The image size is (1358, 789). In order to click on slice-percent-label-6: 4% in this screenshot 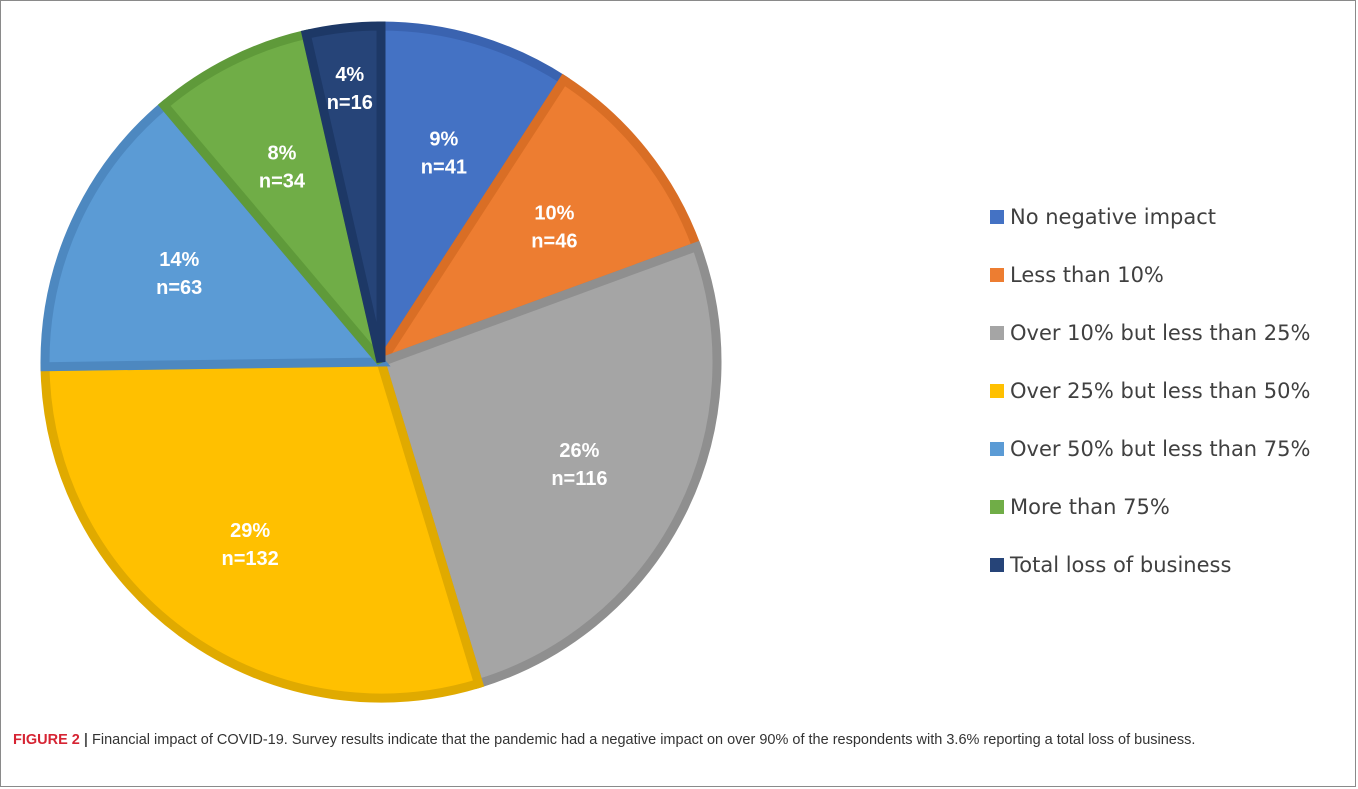, I will do `click(349, 75)`.